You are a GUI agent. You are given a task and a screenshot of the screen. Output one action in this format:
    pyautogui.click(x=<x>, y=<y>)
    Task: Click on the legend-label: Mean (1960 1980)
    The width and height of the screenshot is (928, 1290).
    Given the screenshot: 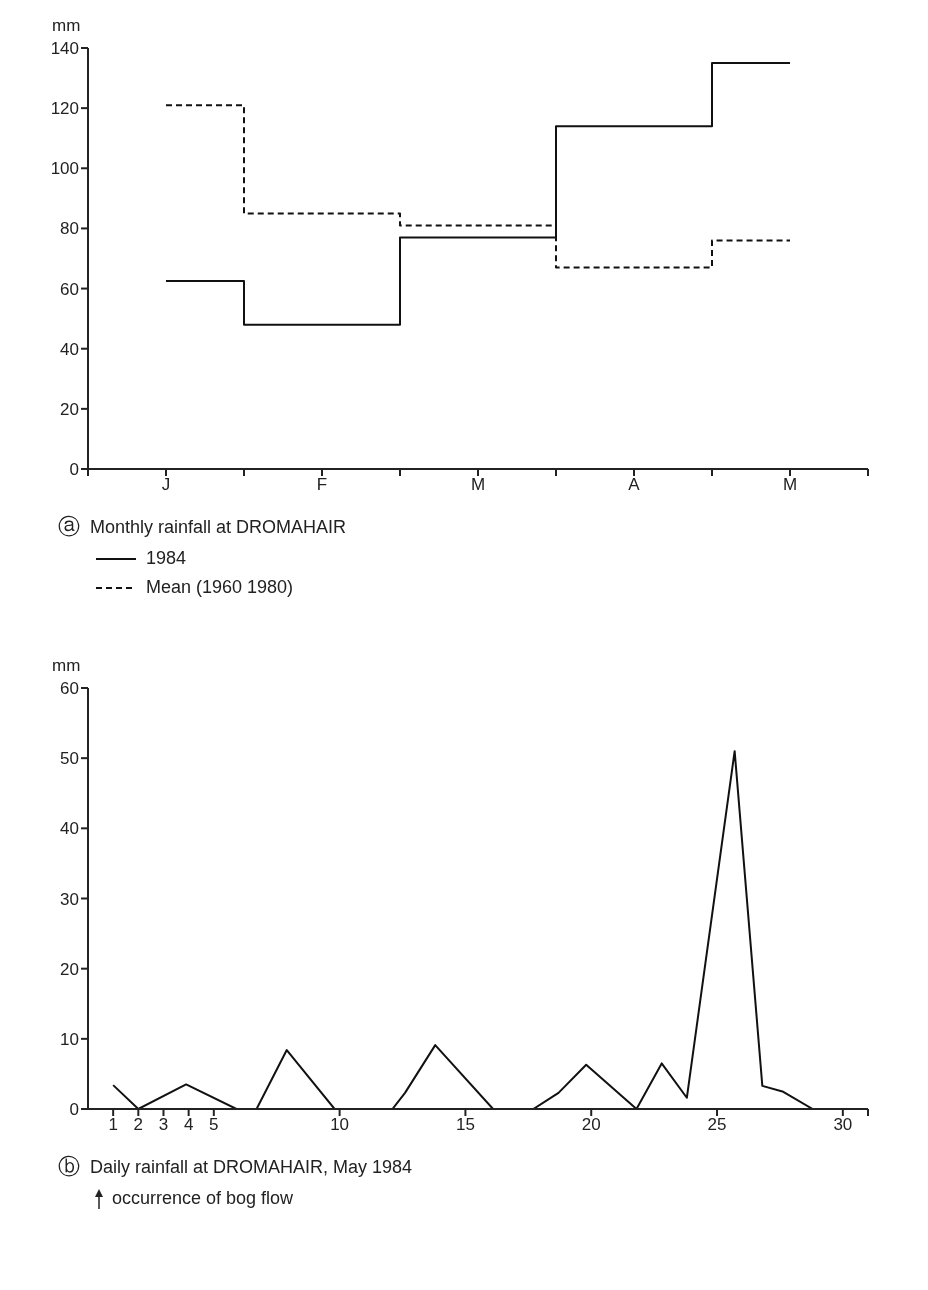 What is the action you would take?
    pyautogui.click(x=220, y=587)
    